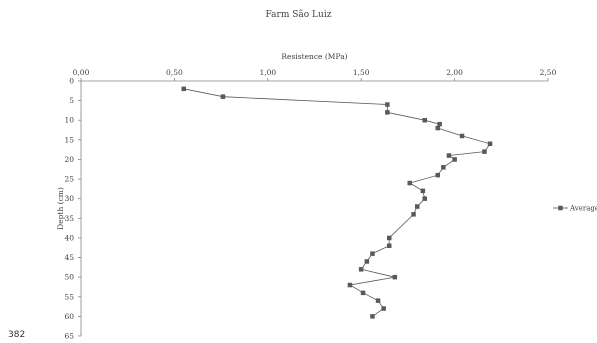 Image resolution: width=597 pixels, height=343 pixels. I want to click on y-tick-label: 65, so click(69, 336).